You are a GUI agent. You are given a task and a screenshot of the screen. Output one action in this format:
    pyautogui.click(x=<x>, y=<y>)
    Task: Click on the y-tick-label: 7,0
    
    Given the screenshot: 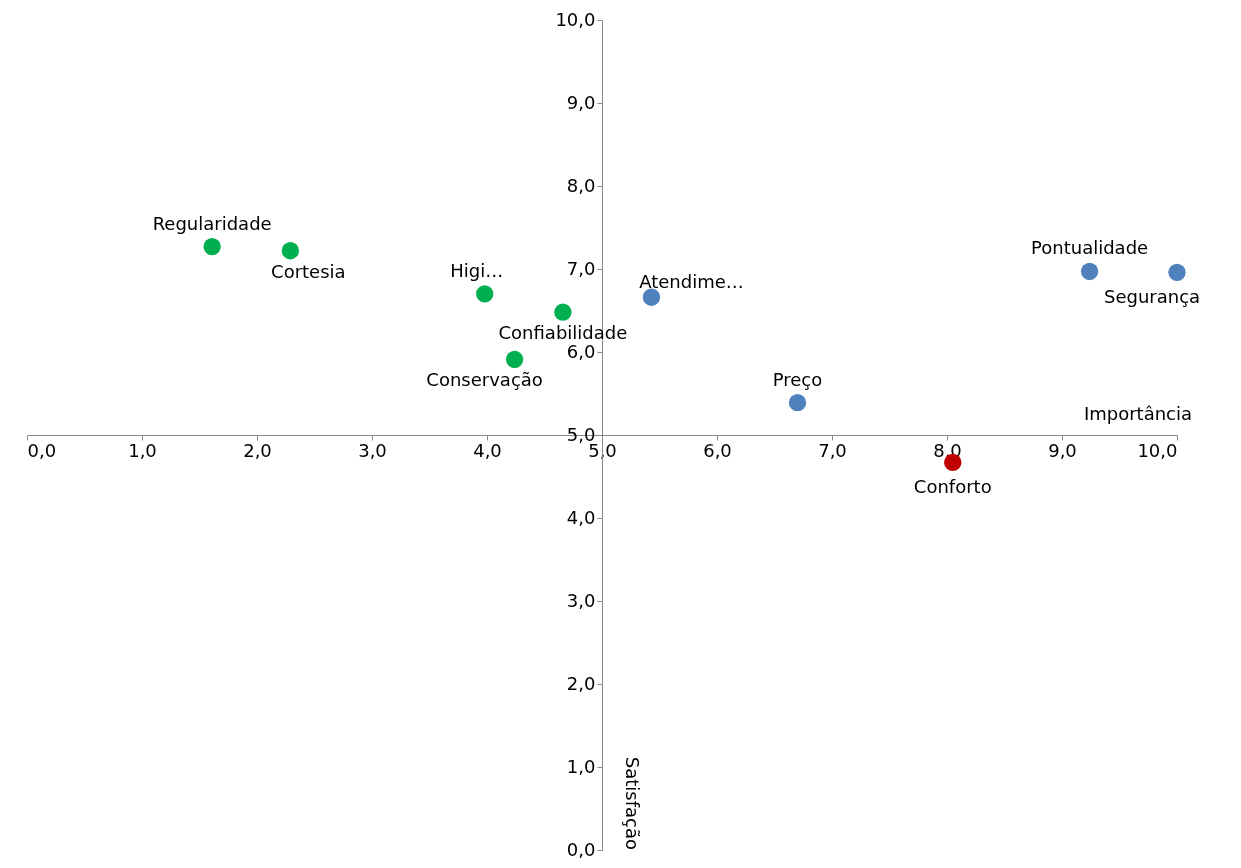 What is the action you would take?
    pyautogui.click(x=581, y=268)
    